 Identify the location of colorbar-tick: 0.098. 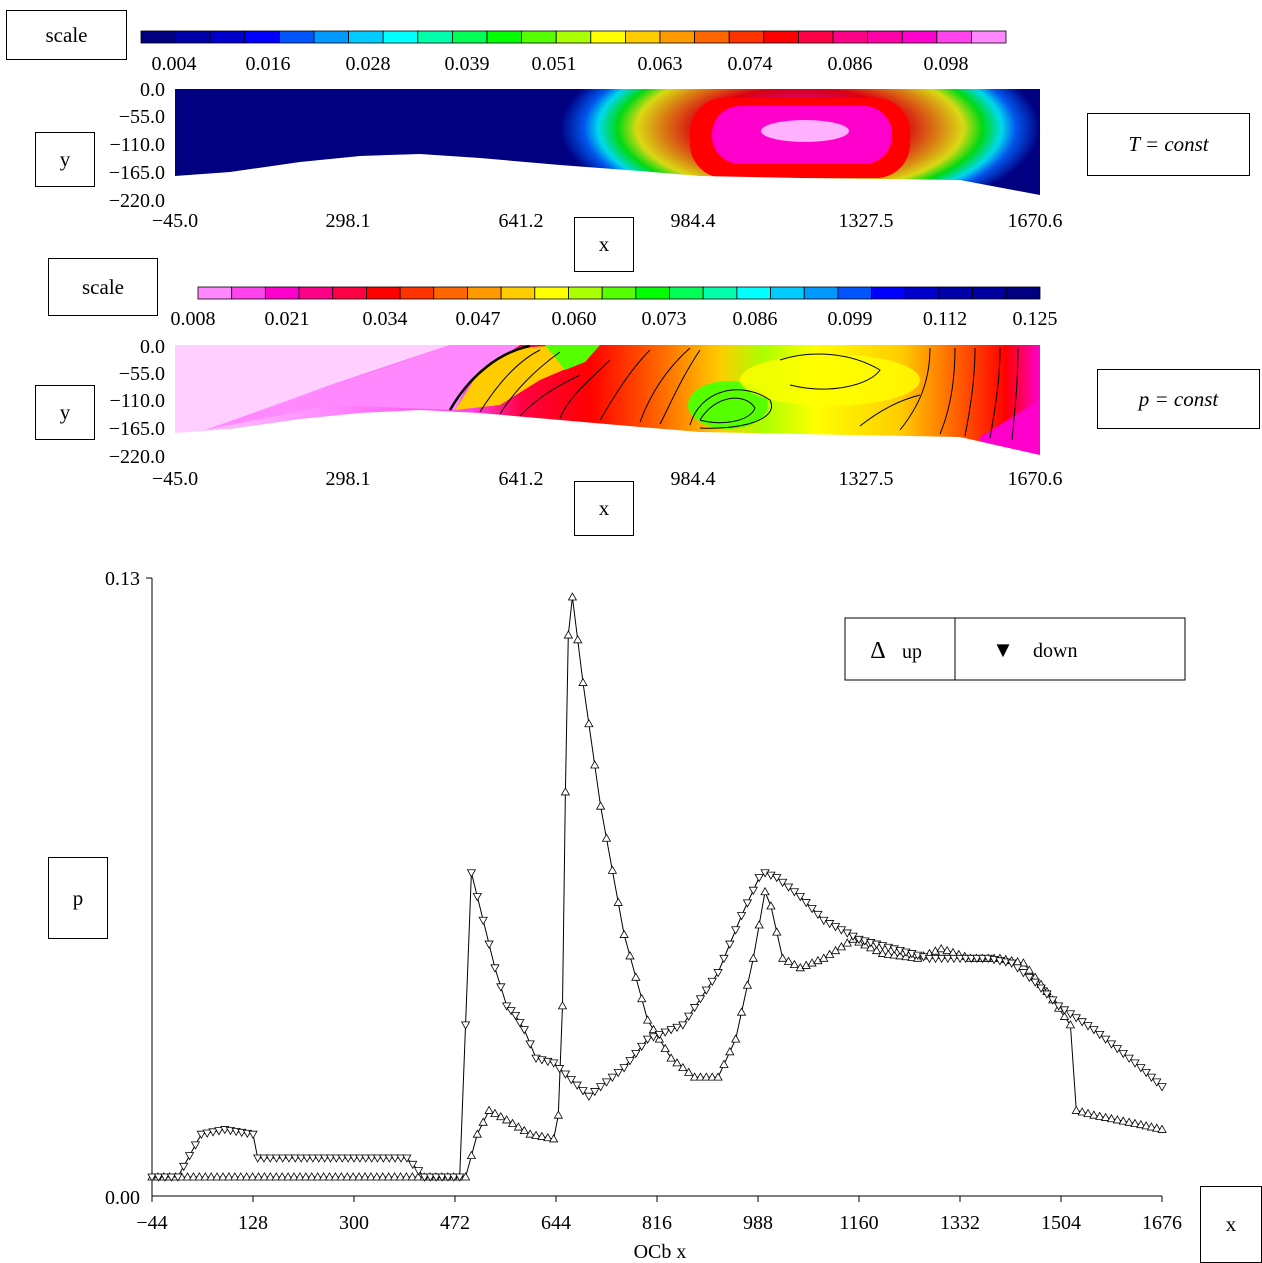
(946, 64).